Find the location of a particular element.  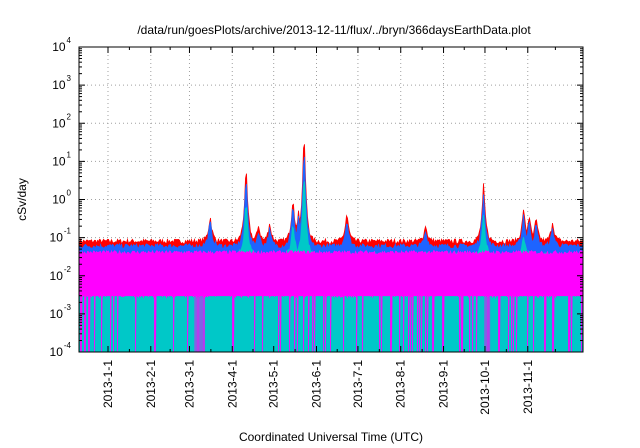

x-tick-label: 2013-11-1 is located at coordinates (528, 387).